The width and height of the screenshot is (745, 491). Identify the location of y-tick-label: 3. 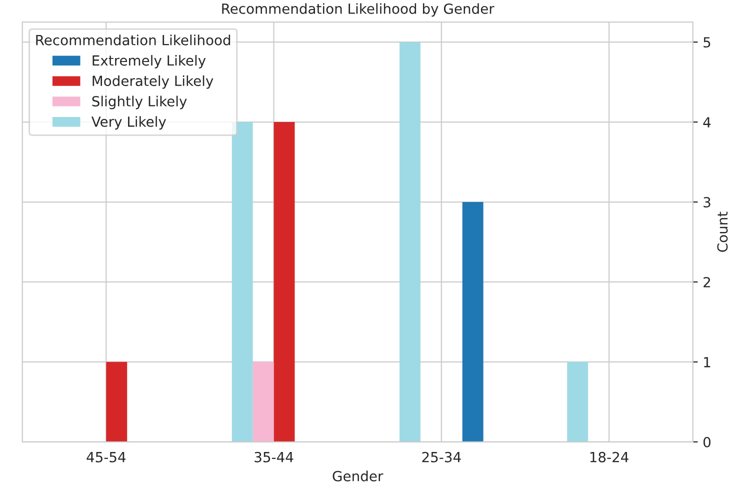
(707, 202).